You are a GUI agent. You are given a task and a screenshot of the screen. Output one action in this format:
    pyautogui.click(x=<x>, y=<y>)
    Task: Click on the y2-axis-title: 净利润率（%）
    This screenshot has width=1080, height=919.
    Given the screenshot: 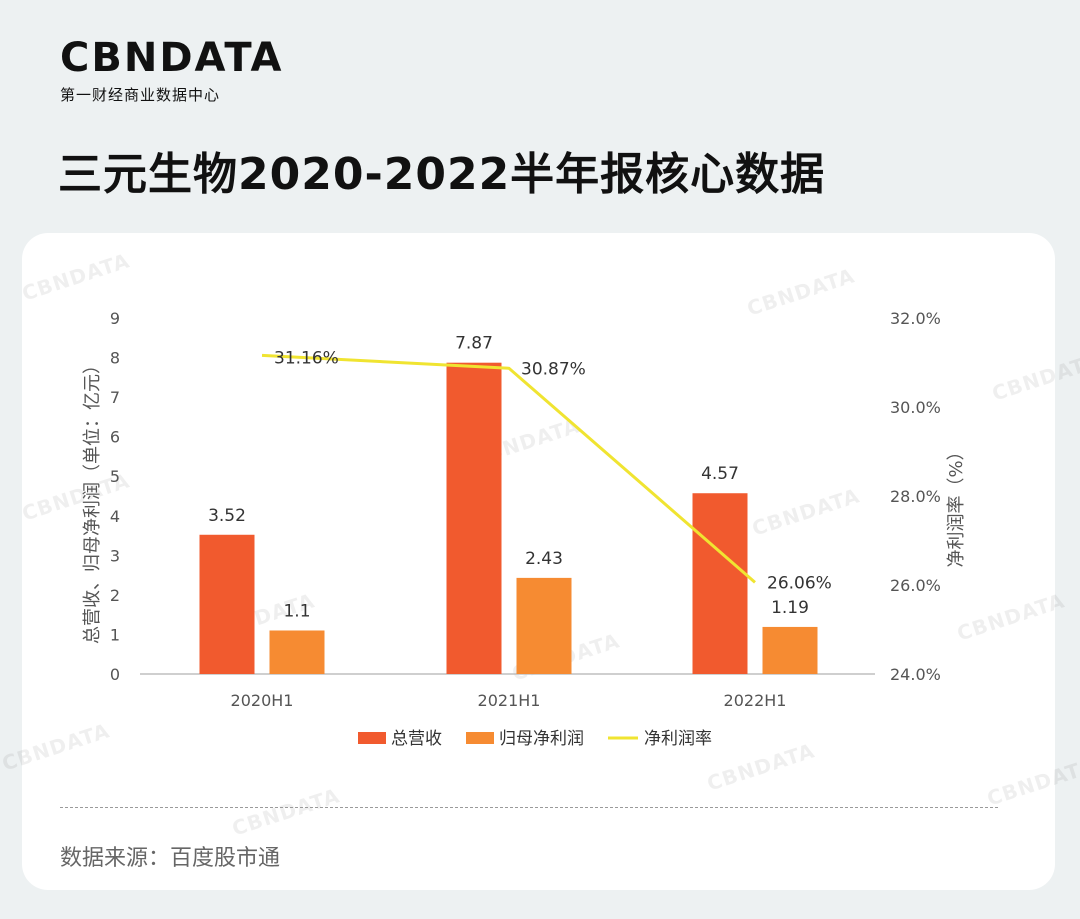 What is the action you would take?
    pyautogui.click(x=956, y=504)
    